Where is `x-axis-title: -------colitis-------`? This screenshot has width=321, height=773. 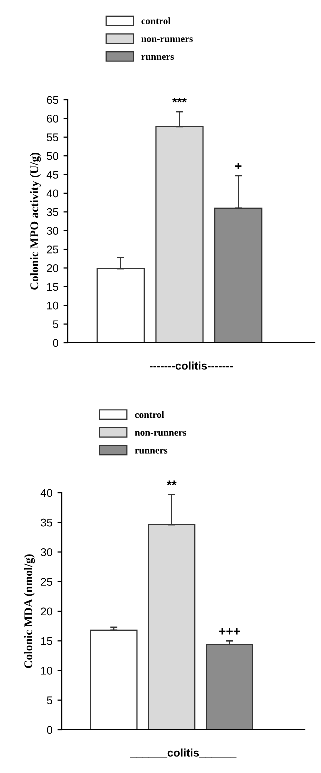
x-axis-title: -------colitis------- is located at coordinates (192, 366).